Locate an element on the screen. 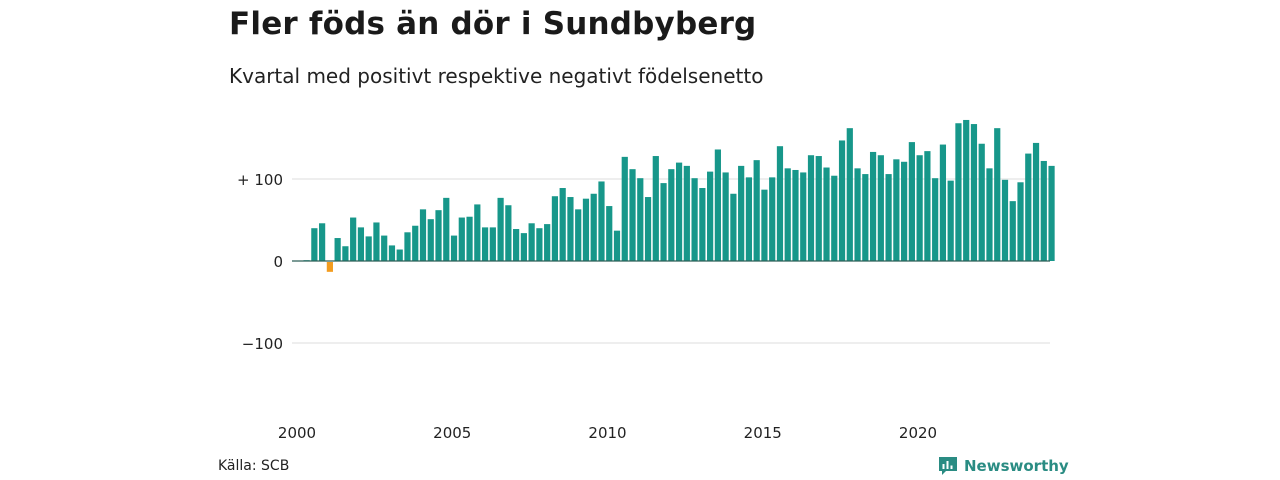 The image size is (1280, 480). x-tick-label: 2005 is located at coordinates (452, 433).